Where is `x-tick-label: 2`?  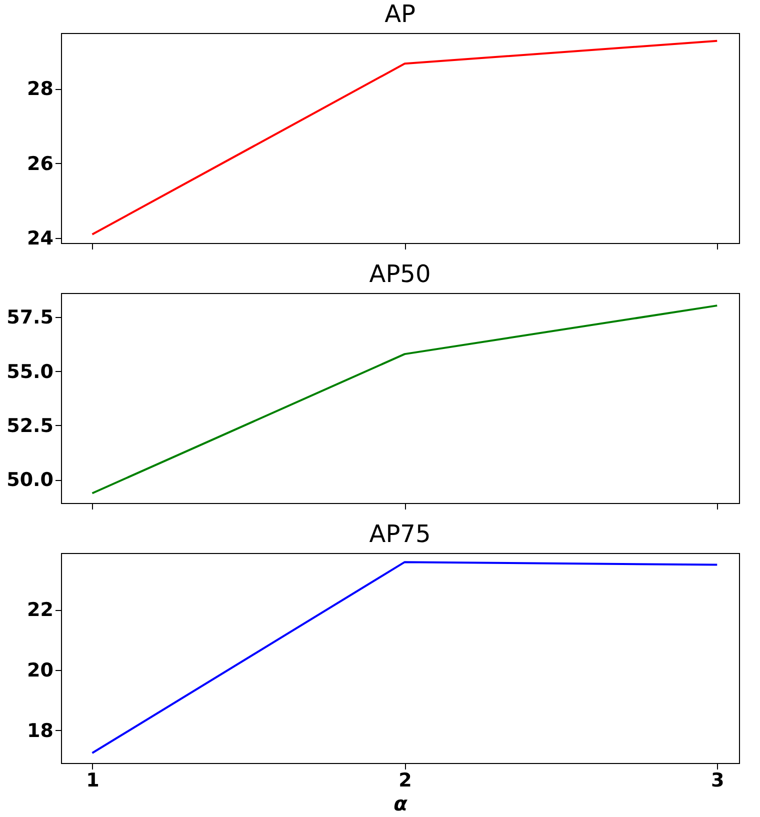
x-tick-label: 2 is located at coordinates (405, 781).